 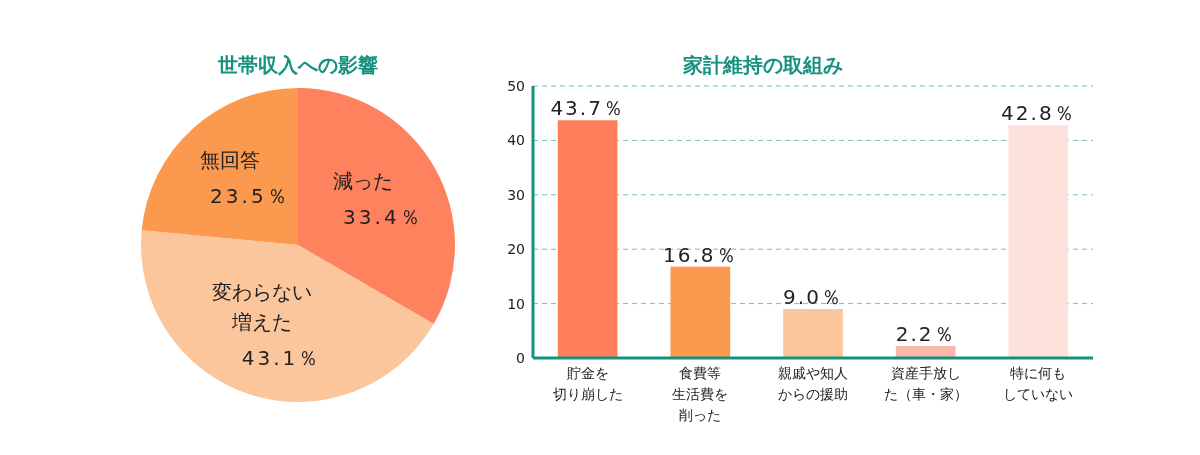 I want to click on y-tick-label: 10, so click(x=516, y=303).